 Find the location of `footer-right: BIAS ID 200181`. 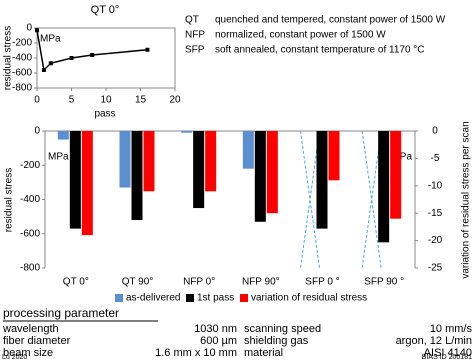

footer-right: BIAS ID 200181 is located at coordinates (447, 357).